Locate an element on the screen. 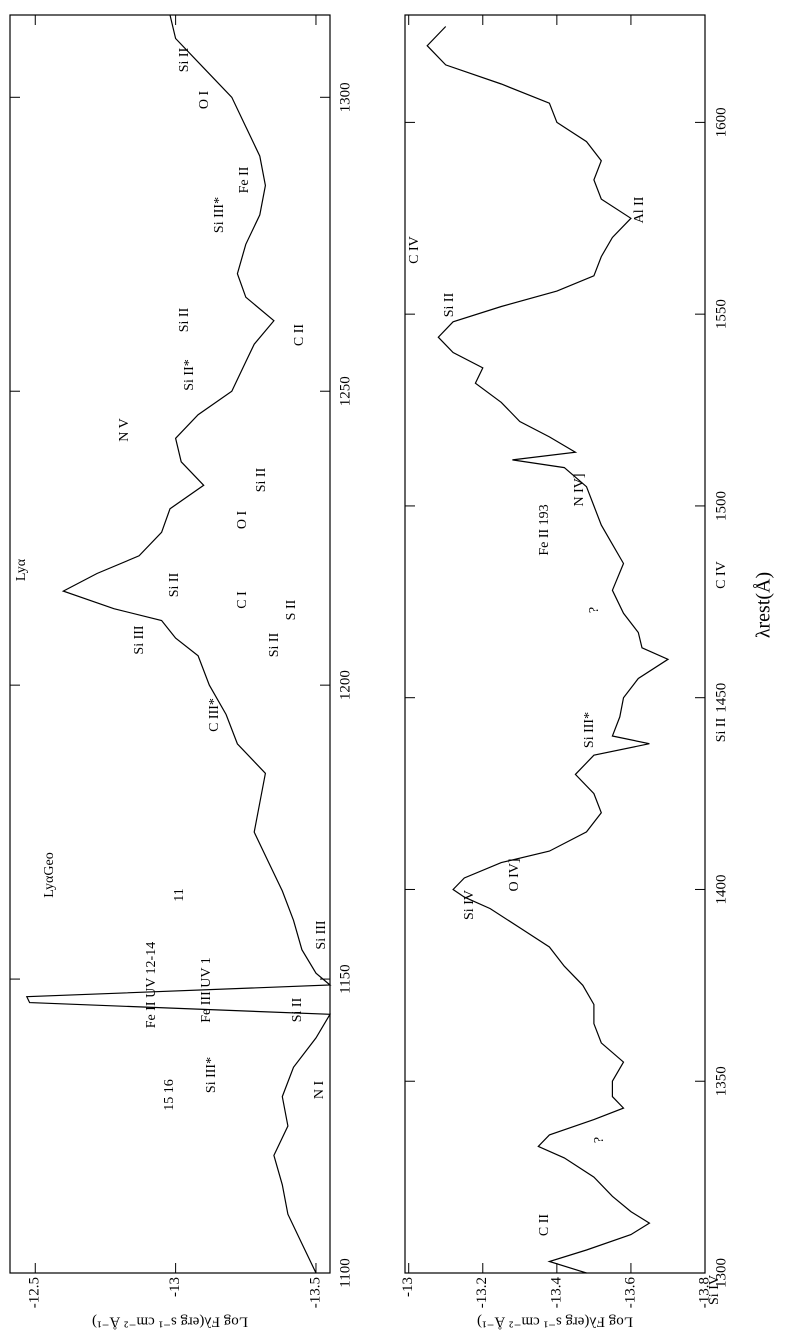 Image resolution: width=790 pixels, height=1333 pixels. y-tick-label: -13.5 is located at coordinates (315, 1292).